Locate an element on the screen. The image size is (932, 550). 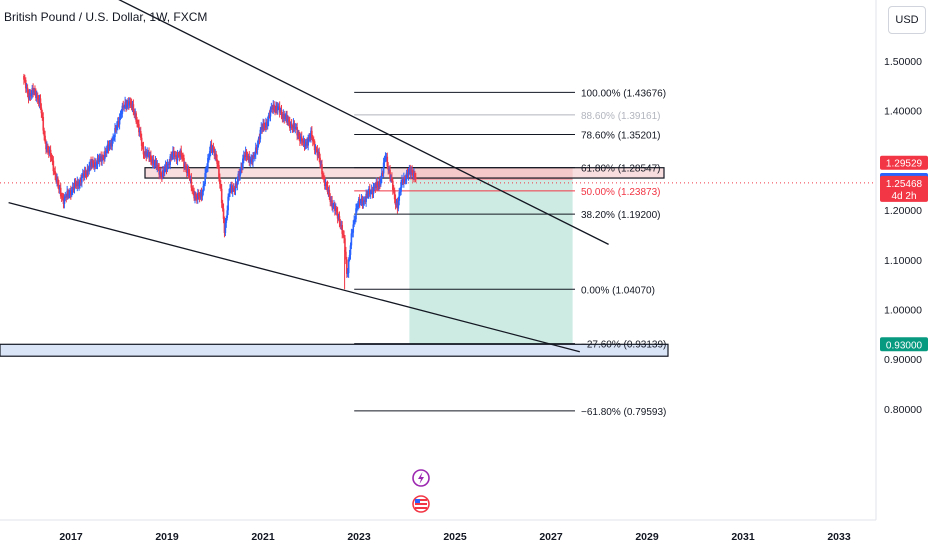
time-tick-label: 2019 is located at coordinates (167, 537).